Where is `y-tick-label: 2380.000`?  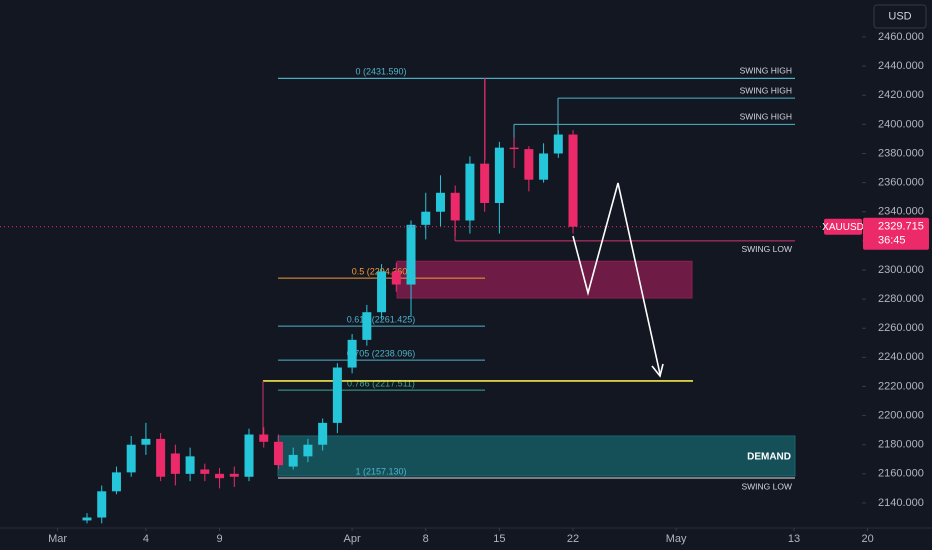 y-tick-label: 2380.000 is located at coordinates (901, 153).